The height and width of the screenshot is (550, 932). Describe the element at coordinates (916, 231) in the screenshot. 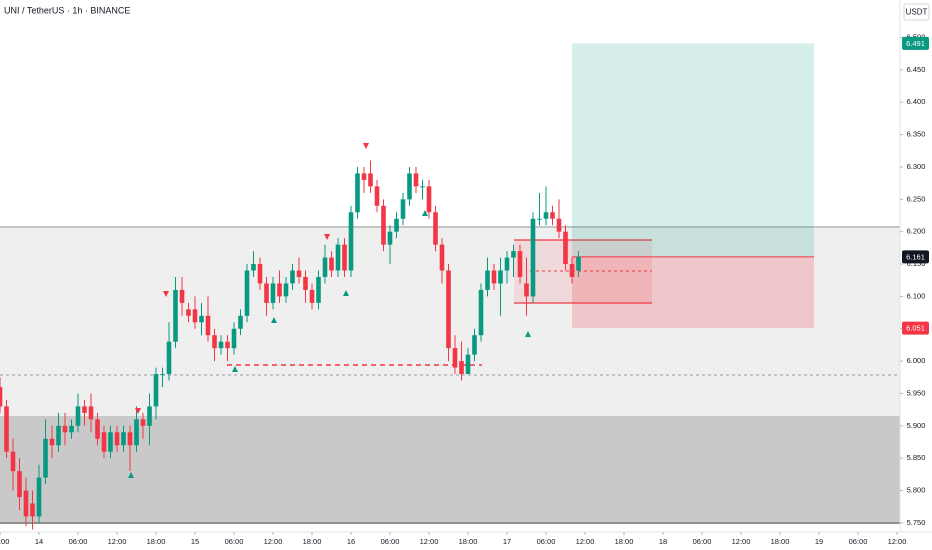

I see `y-tick-label: 6.200` at that location.